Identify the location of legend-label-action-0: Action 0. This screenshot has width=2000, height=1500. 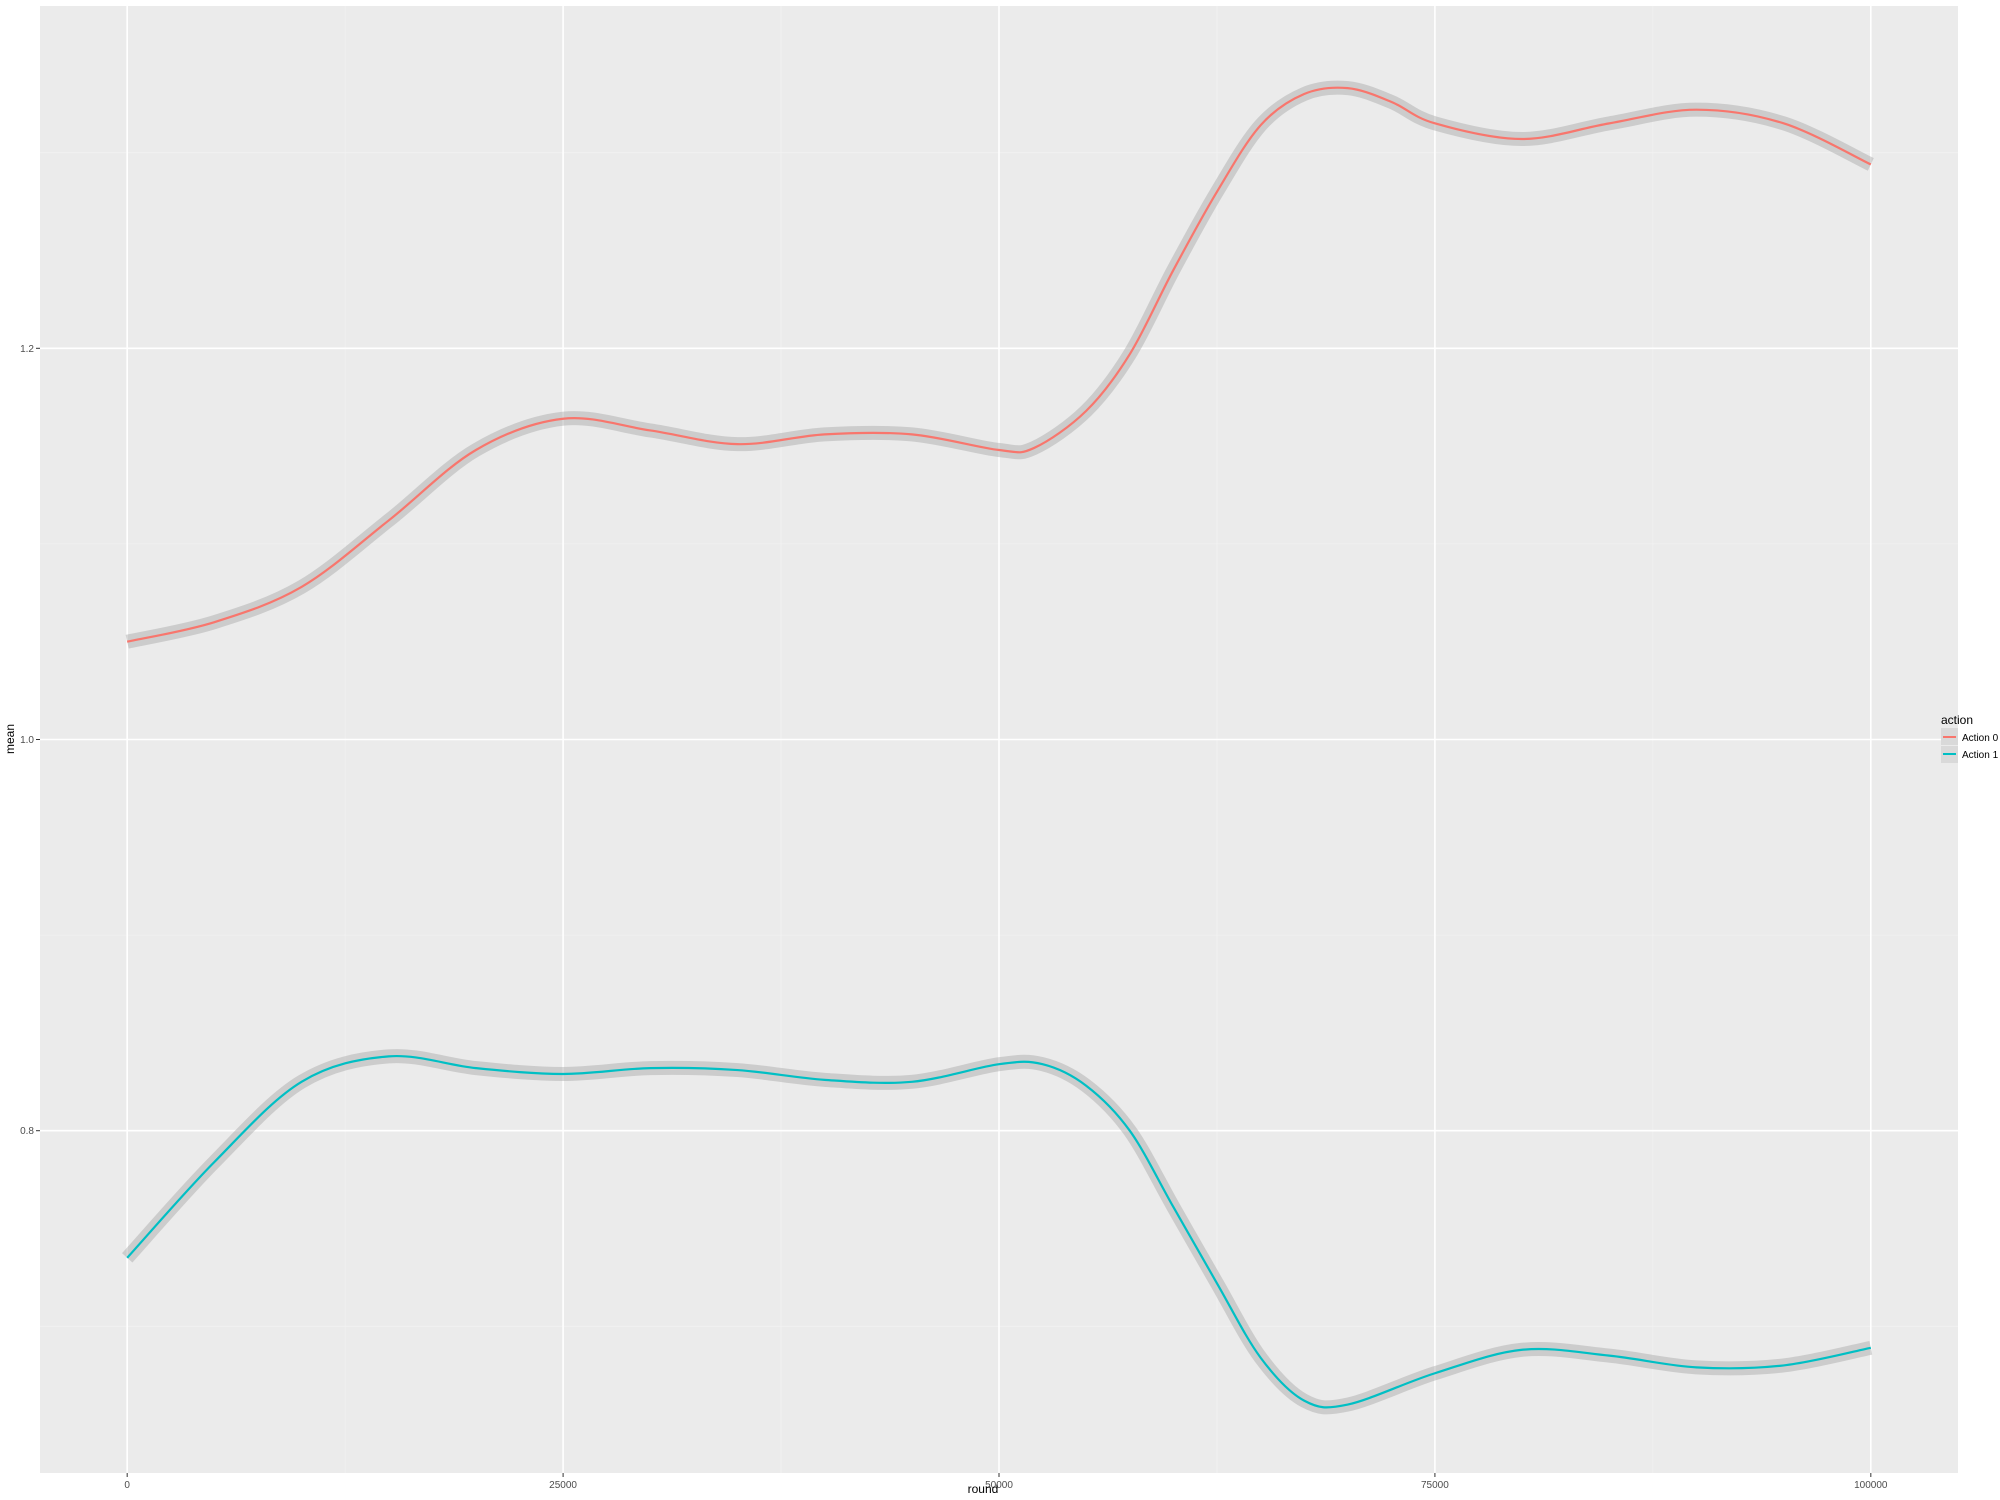
(1980, 738).